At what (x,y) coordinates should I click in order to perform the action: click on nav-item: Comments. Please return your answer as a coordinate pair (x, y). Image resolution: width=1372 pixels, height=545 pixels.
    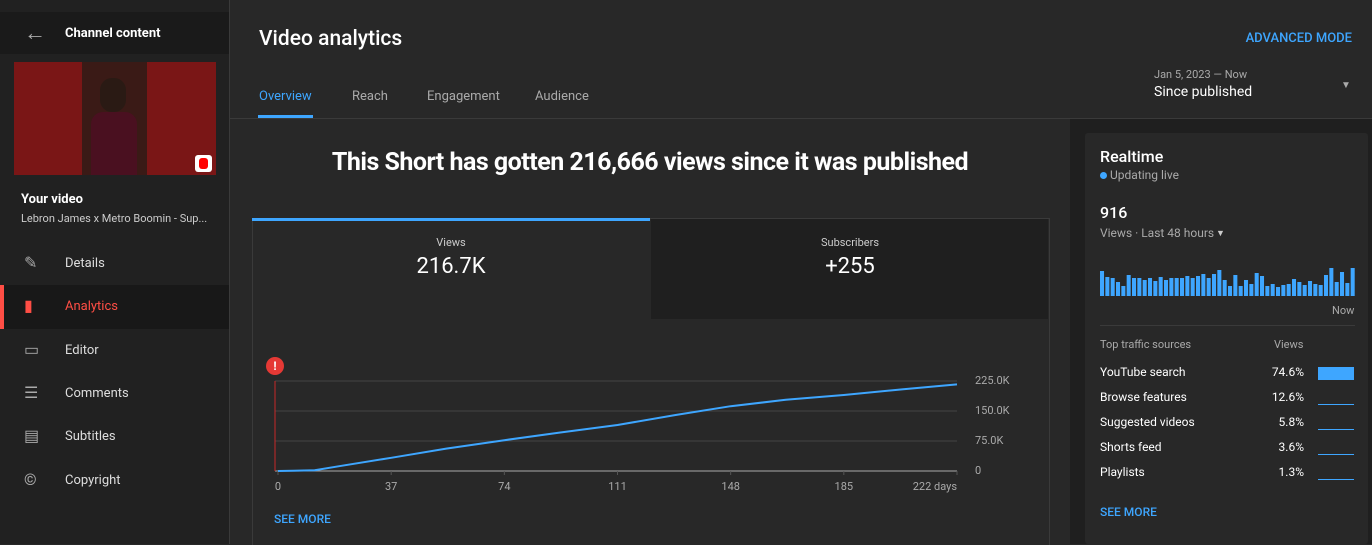
    Looking at the image, I should click on (97, 393).